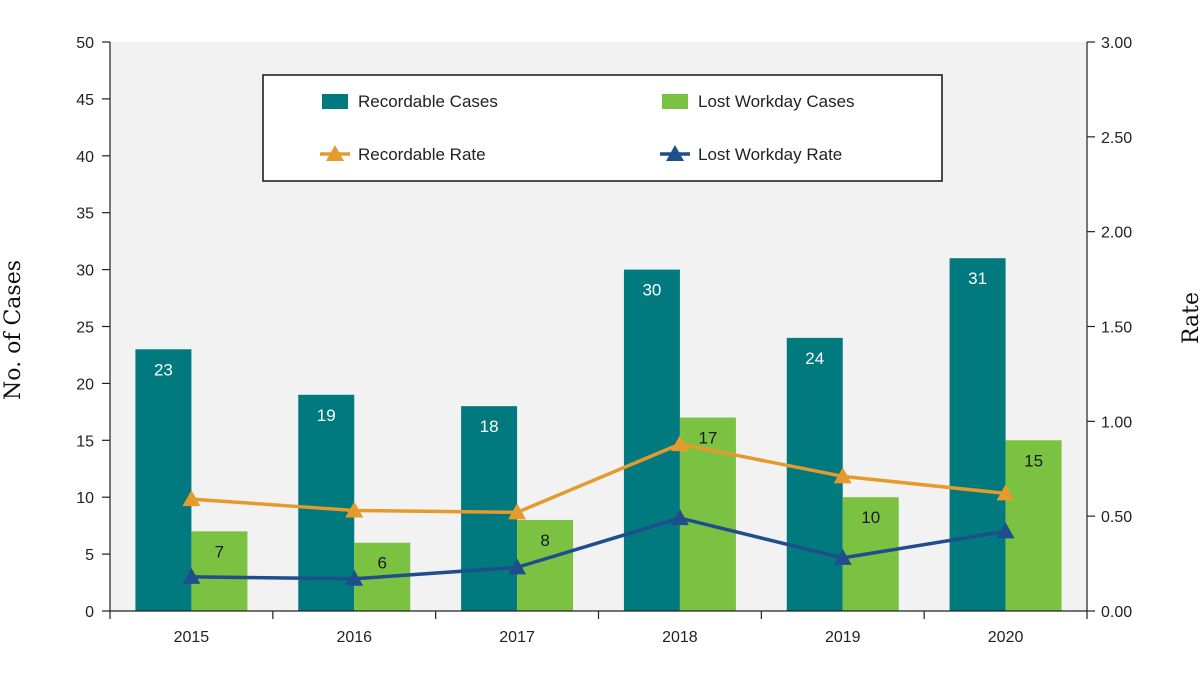 The height and width of the screenshot is (676, 1200). I want to click on y-tick-label: 30, so click(85, 271).